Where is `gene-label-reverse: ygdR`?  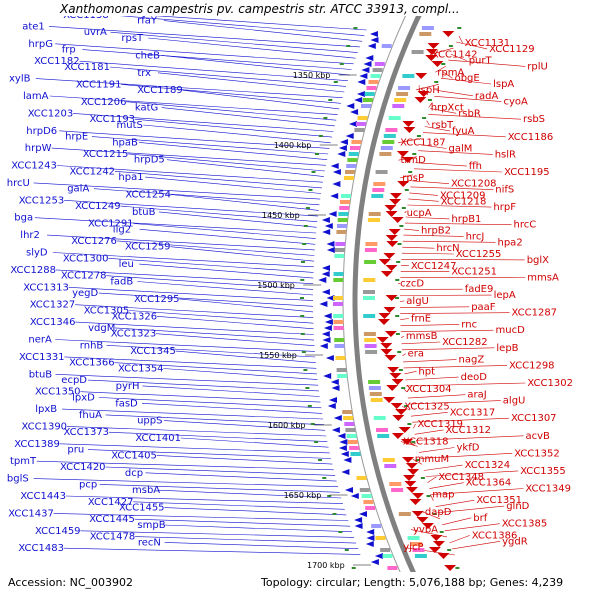 gene-label-reverse: ygdR is located at coordinates (515, 541).